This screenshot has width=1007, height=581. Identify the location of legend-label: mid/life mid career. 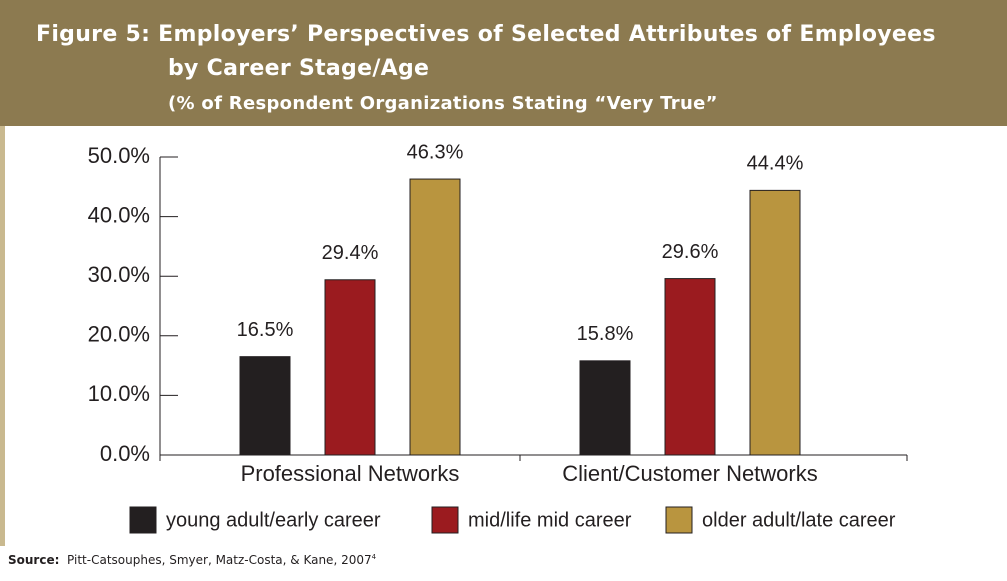
(550, 520).